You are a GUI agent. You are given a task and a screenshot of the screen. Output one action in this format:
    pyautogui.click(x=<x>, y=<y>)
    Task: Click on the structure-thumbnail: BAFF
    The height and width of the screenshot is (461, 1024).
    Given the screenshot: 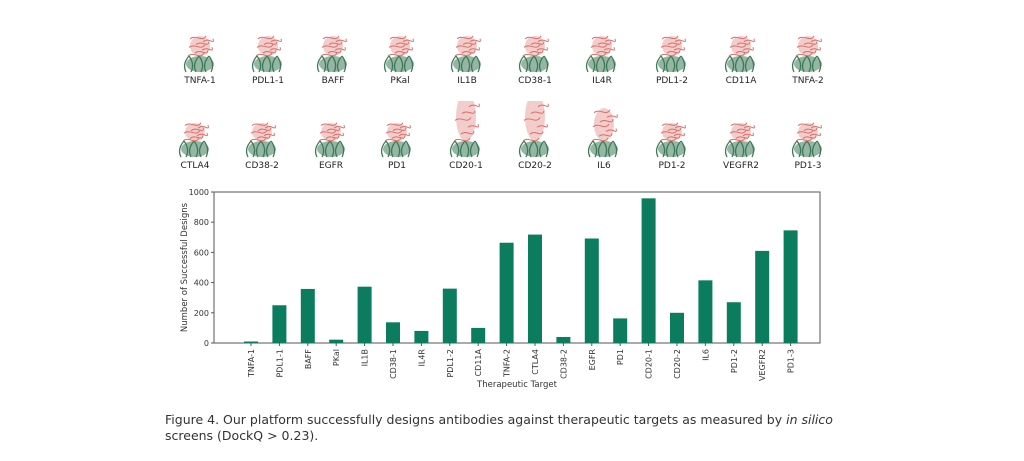 What is the action you would take?
    pyautogui.click(x=333, y=56)
    